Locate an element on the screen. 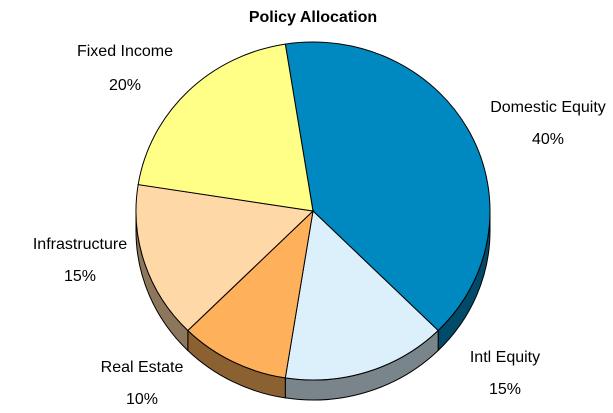  slice-value-label: 40% is located at coordinates (548, 139).